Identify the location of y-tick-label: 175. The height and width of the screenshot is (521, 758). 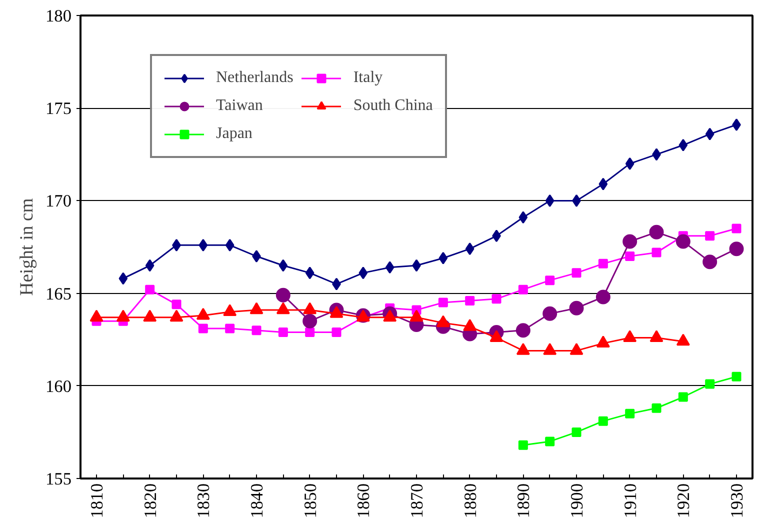
(59, 108).